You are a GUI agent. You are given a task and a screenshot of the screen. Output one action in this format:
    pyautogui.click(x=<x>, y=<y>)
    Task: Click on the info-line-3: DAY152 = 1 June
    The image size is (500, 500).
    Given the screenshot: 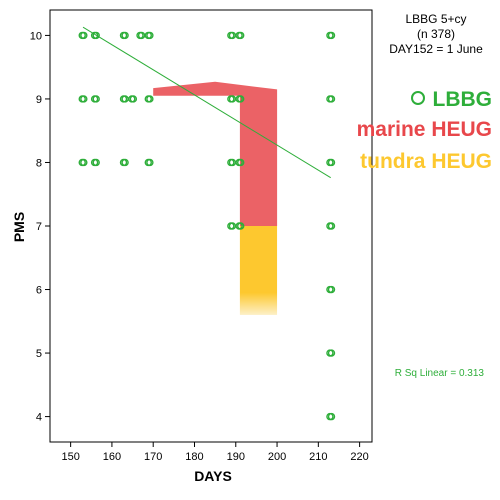 What is the action you would take?
    pyautogui.click(x=436, y=49)
    